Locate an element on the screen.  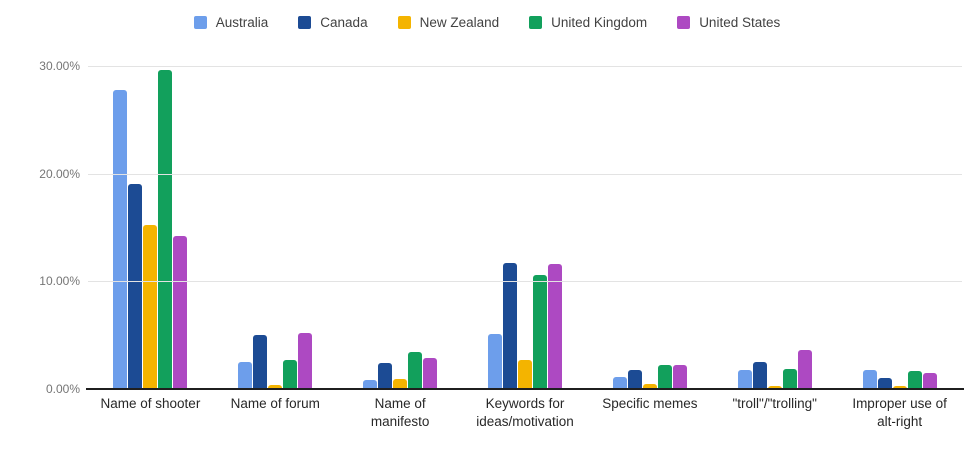
y-tick-label: 30.00% is located at coordinates (59, 66).